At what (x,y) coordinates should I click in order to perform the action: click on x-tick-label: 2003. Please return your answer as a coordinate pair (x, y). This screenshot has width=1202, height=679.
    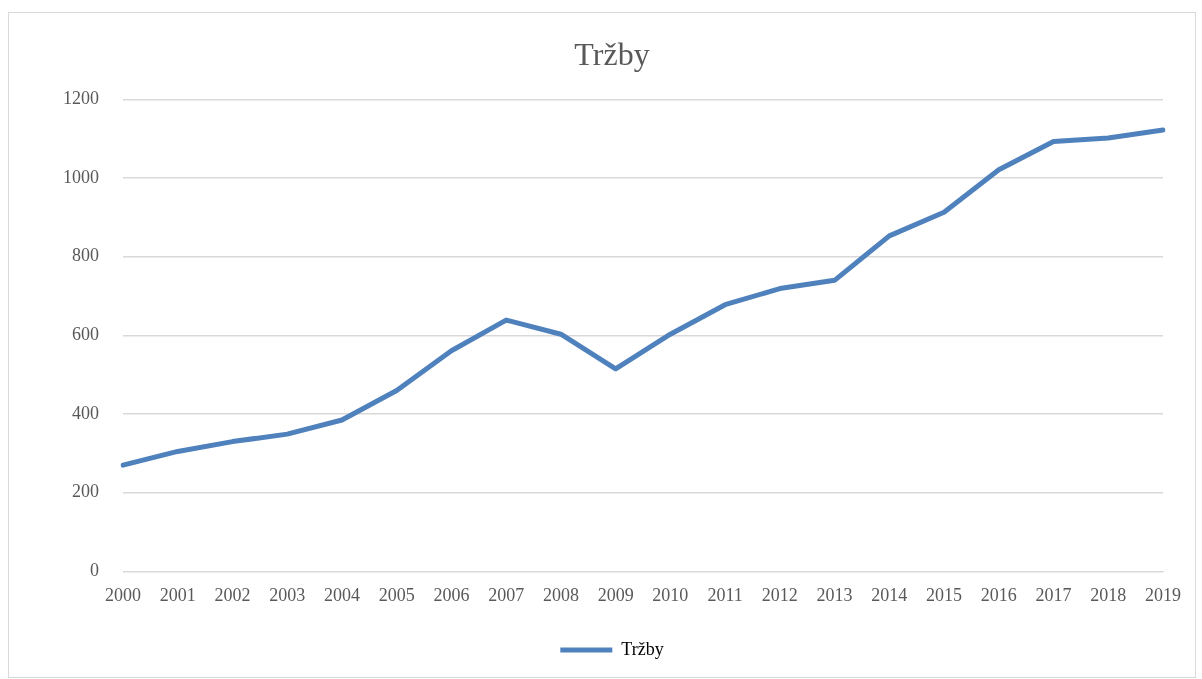
    Looking at the image, I should click on (287, 594).